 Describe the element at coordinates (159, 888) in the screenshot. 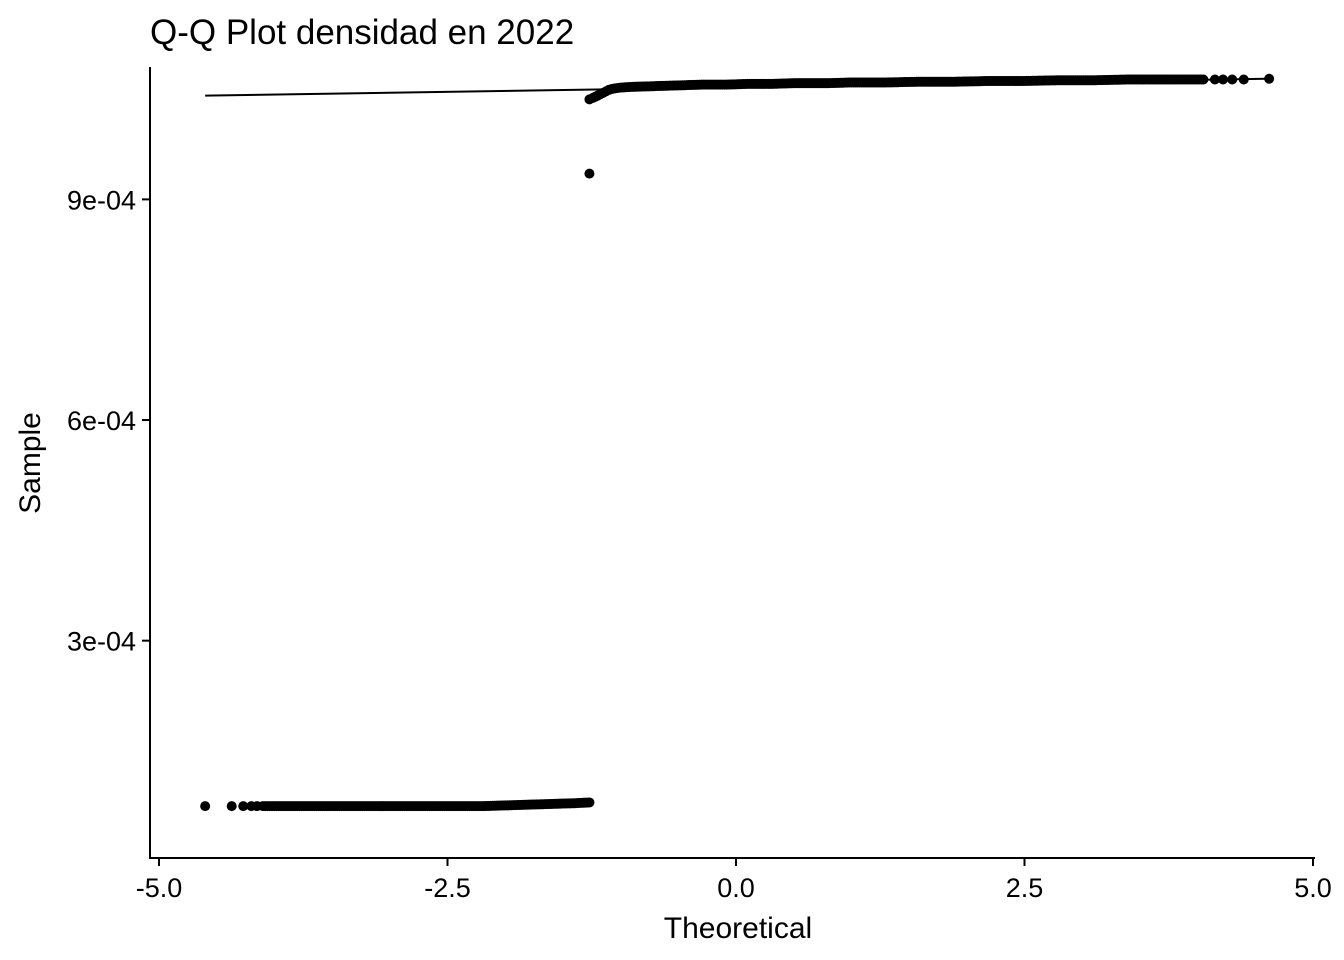

I see `x-tick-label: -5.0` at that location.